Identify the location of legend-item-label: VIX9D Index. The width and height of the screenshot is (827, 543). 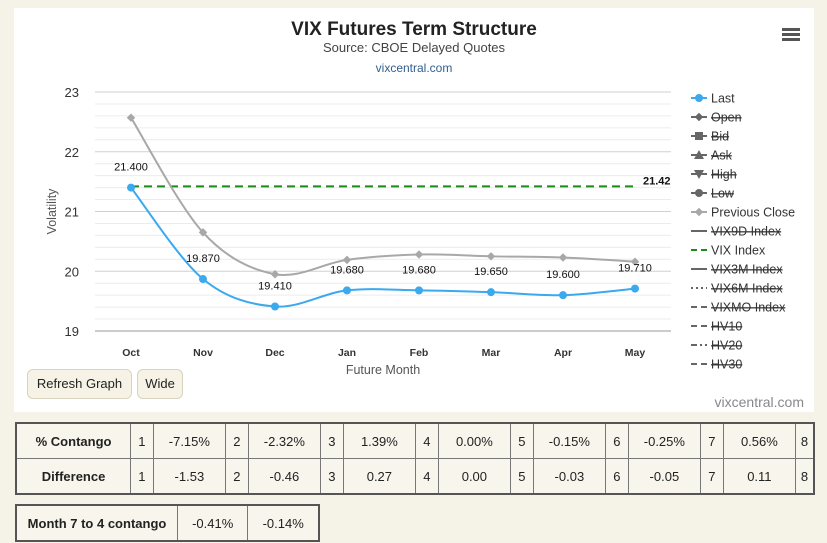
(746, 232).